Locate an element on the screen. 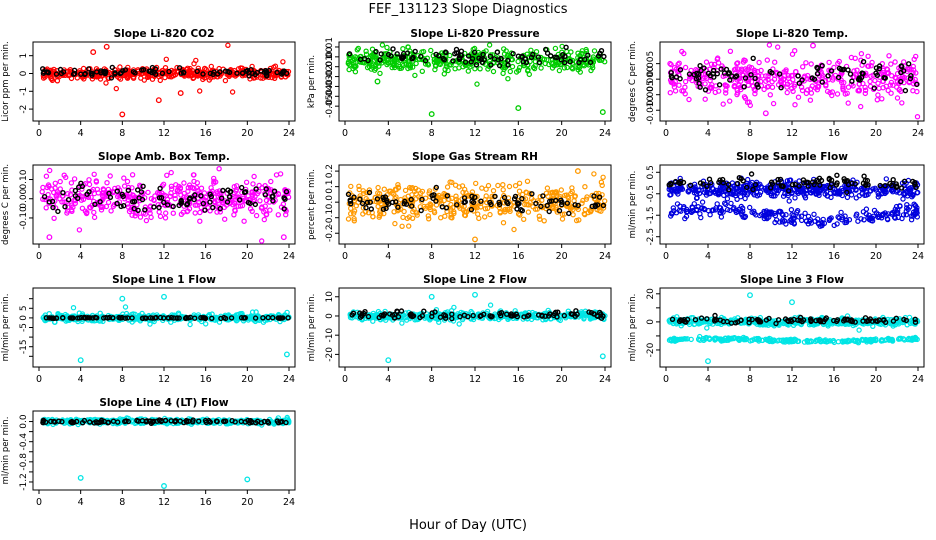 The height and width of the screenshot is (540, 936). x-tick-label: 4 is located at coordinates (708, 379).